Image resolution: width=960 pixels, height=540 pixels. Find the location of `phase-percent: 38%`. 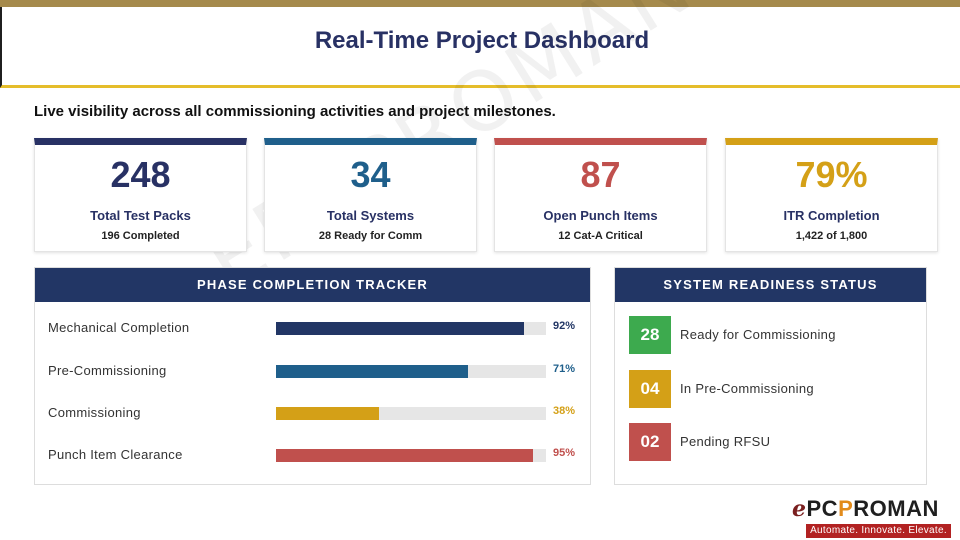

phase-percent: 38% is located at coordinates (564, 411).